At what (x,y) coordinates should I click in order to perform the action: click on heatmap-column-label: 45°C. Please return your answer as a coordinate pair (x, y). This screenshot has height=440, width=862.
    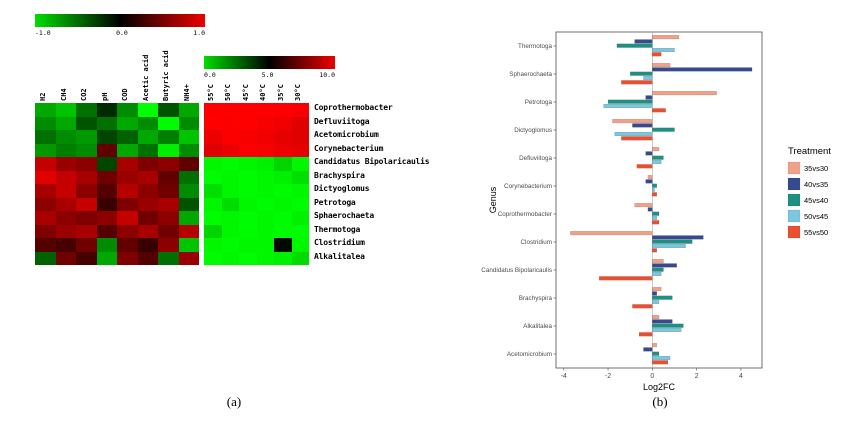
    Looking at the image, I should click on (245, 92).